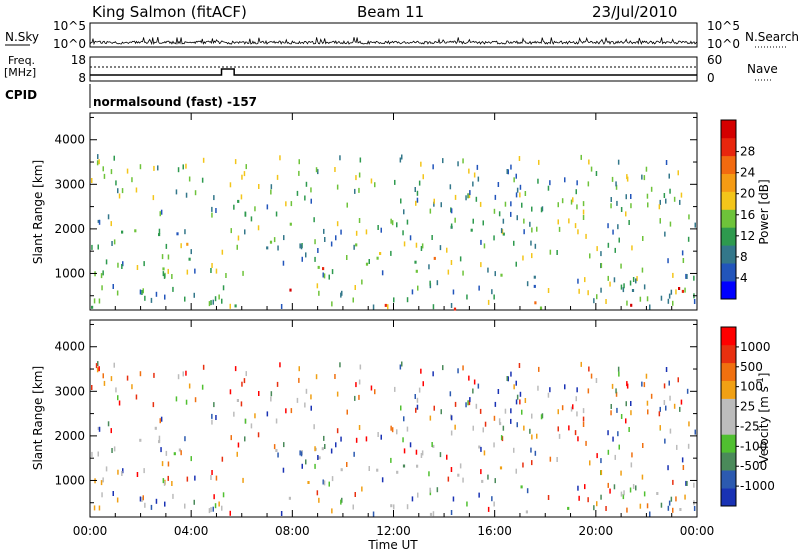  Describe the element at coordinates (82, 78) in the screenshot. I see `freq-tick-bottom: 8` at that location.